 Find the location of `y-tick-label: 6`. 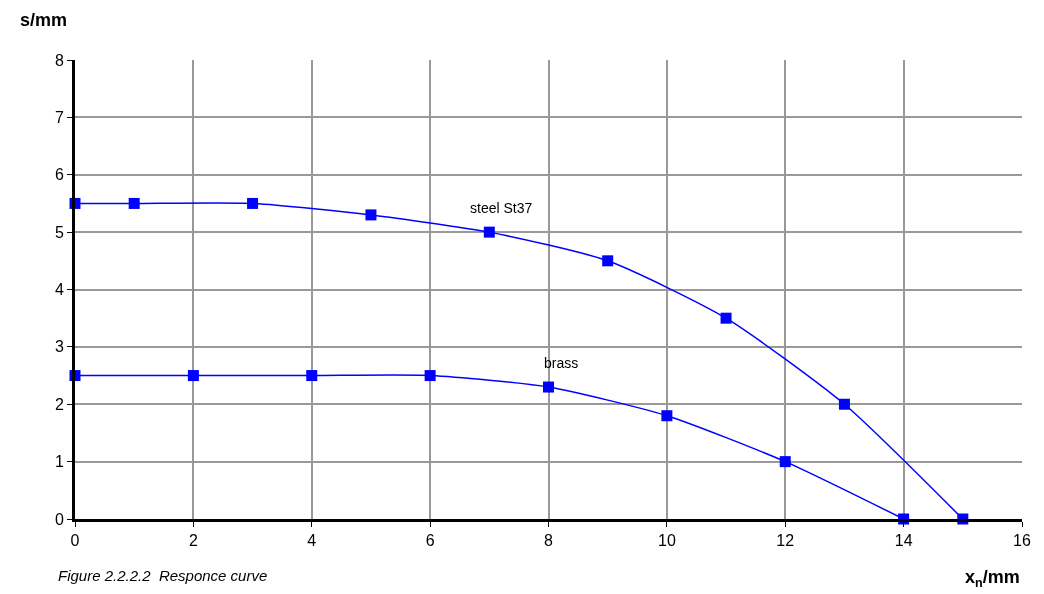

y-tick-label: 6 is located at coordinates (59, 175).